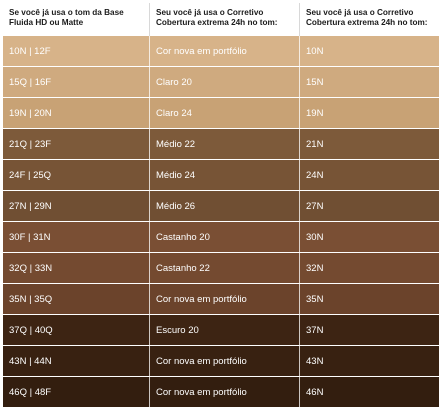 Image resolution: width=442 pixels, height=408 pixels. What do you see at coordinates (31, 330) in the screenshot?
I see `base-cell: 37Q | 40Q` at bounding box center [31, 330].